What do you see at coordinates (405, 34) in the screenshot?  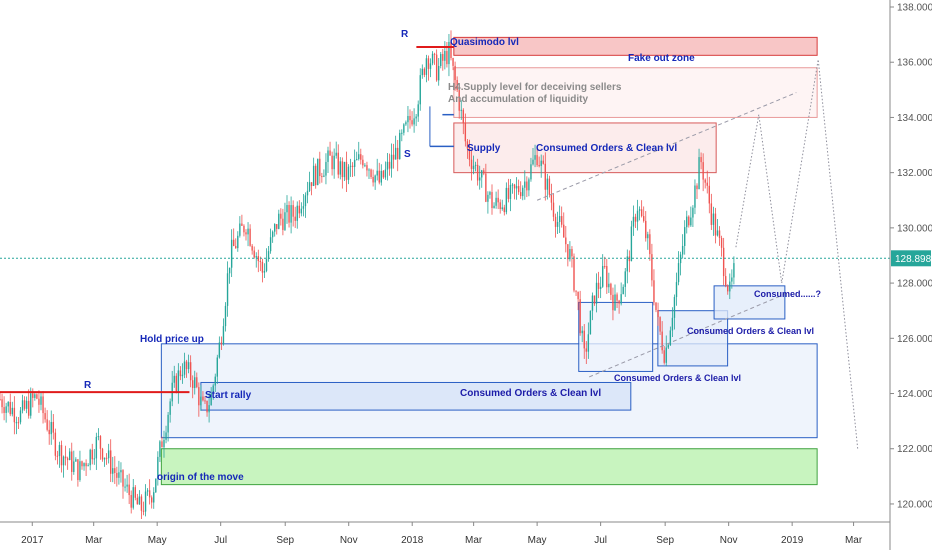 I see `r-top-label: R` at bounding box center [405, 34].